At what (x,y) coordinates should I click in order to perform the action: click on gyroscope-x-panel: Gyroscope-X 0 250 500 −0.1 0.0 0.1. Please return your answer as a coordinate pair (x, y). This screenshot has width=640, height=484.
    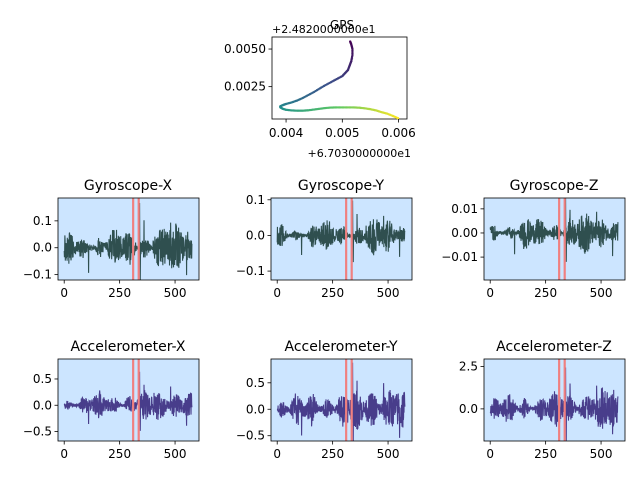
    Looking at the image, I should click on (111, 239).